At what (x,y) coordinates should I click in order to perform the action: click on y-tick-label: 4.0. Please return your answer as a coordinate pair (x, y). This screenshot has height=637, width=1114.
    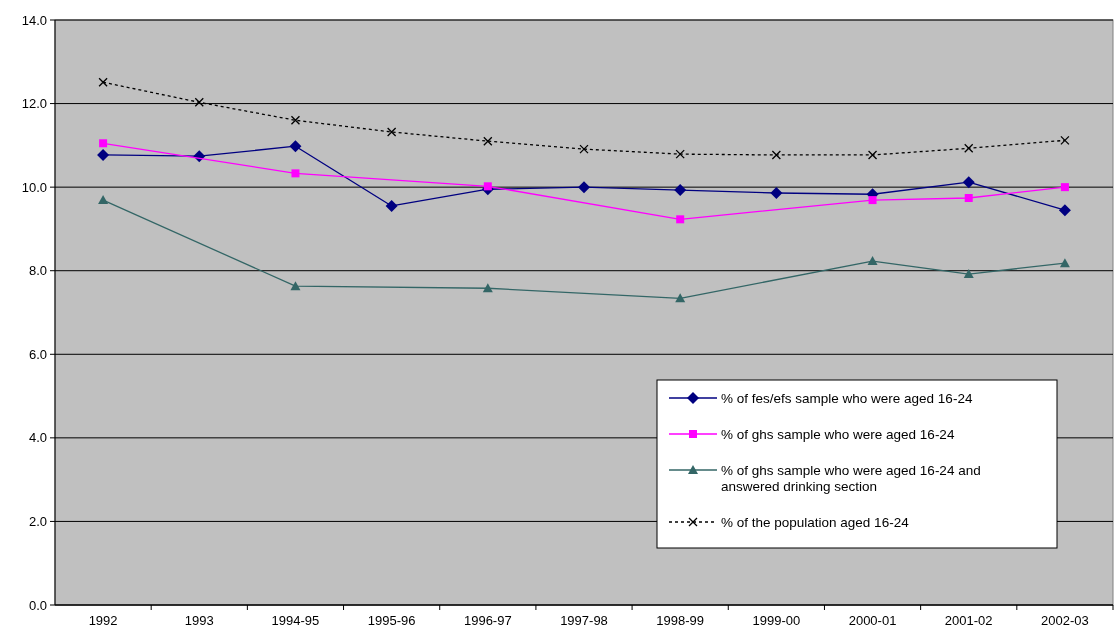
    Looking at the image, I should click on (37, 438).